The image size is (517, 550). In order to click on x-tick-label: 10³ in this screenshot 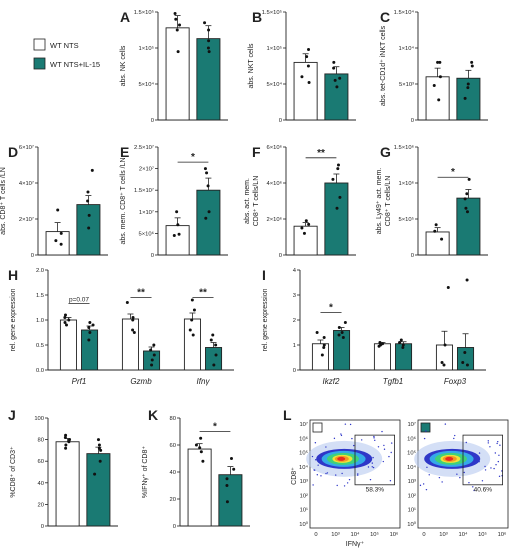, I will do `click(443, 535)`.